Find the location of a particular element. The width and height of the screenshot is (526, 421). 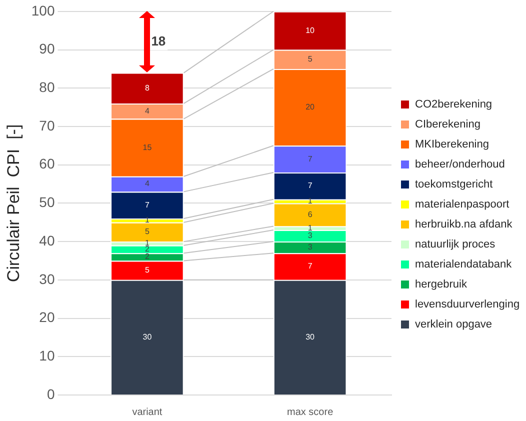

annotation: 18 is located at coordinates (158, 41).